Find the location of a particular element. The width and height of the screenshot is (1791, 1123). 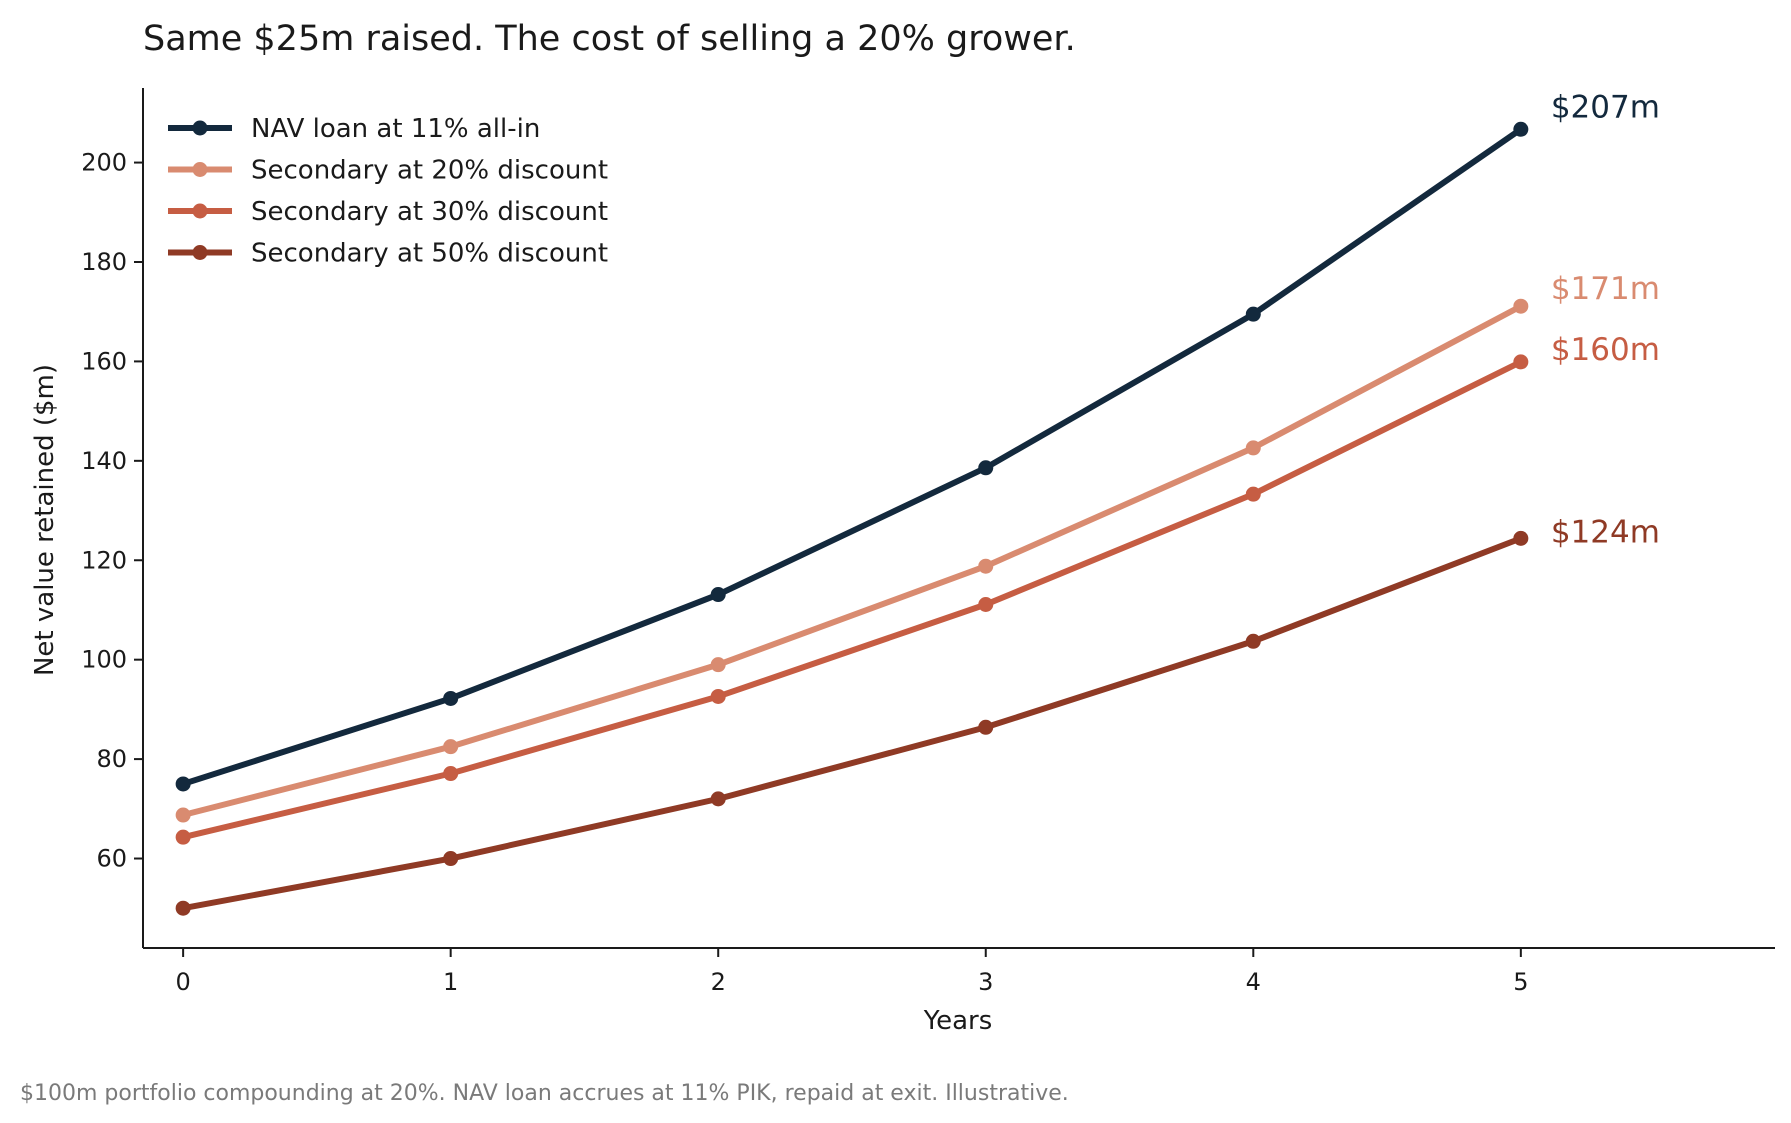

y-tick-label: 160 is located at coordinates (104, 361).